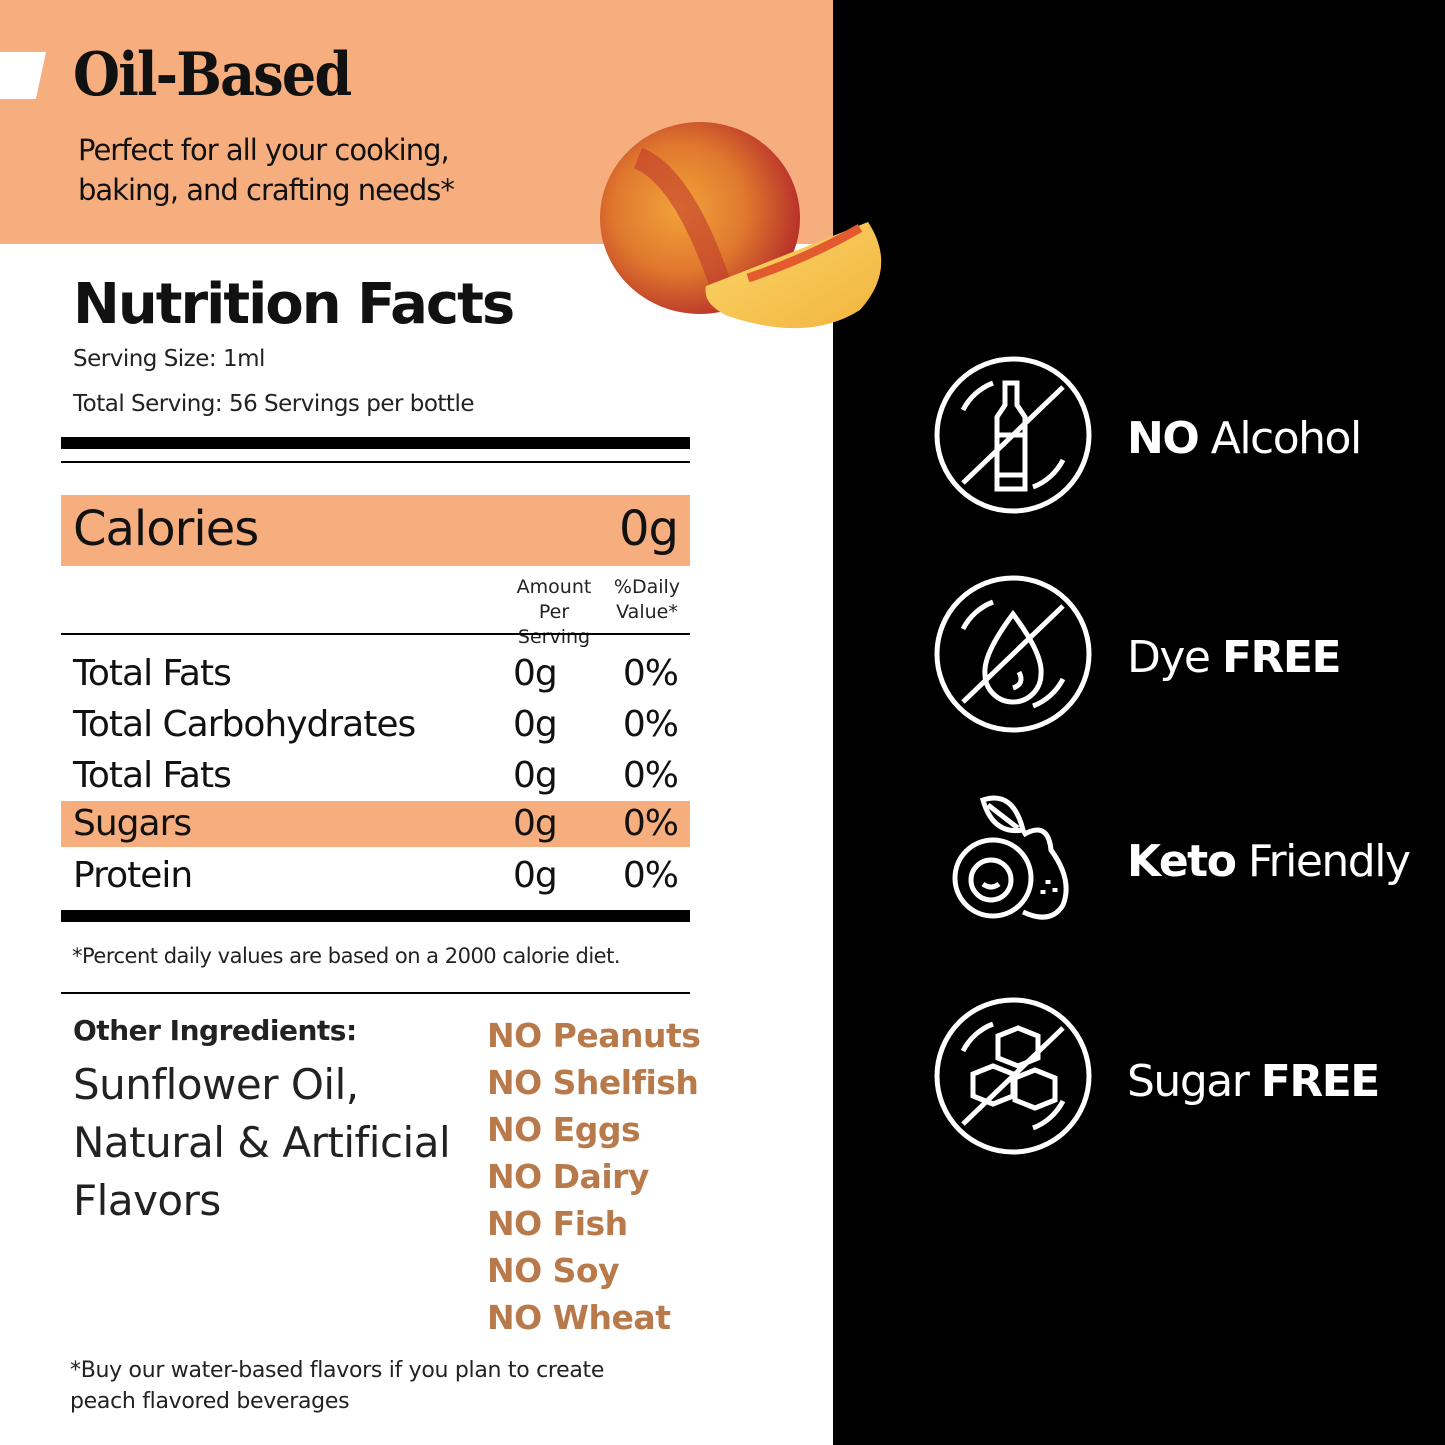 This screenshot has width=1445, height=1445. I want to click on no-alcohol-icon, so click(1013, 435).